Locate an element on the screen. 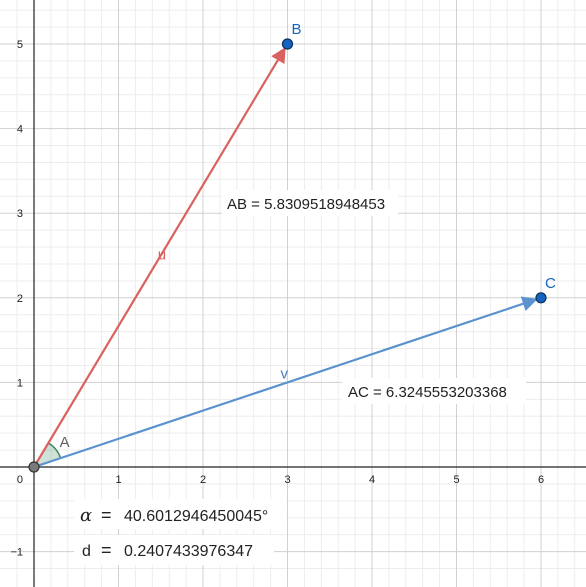  point-a is located at coordinates (34, 467).